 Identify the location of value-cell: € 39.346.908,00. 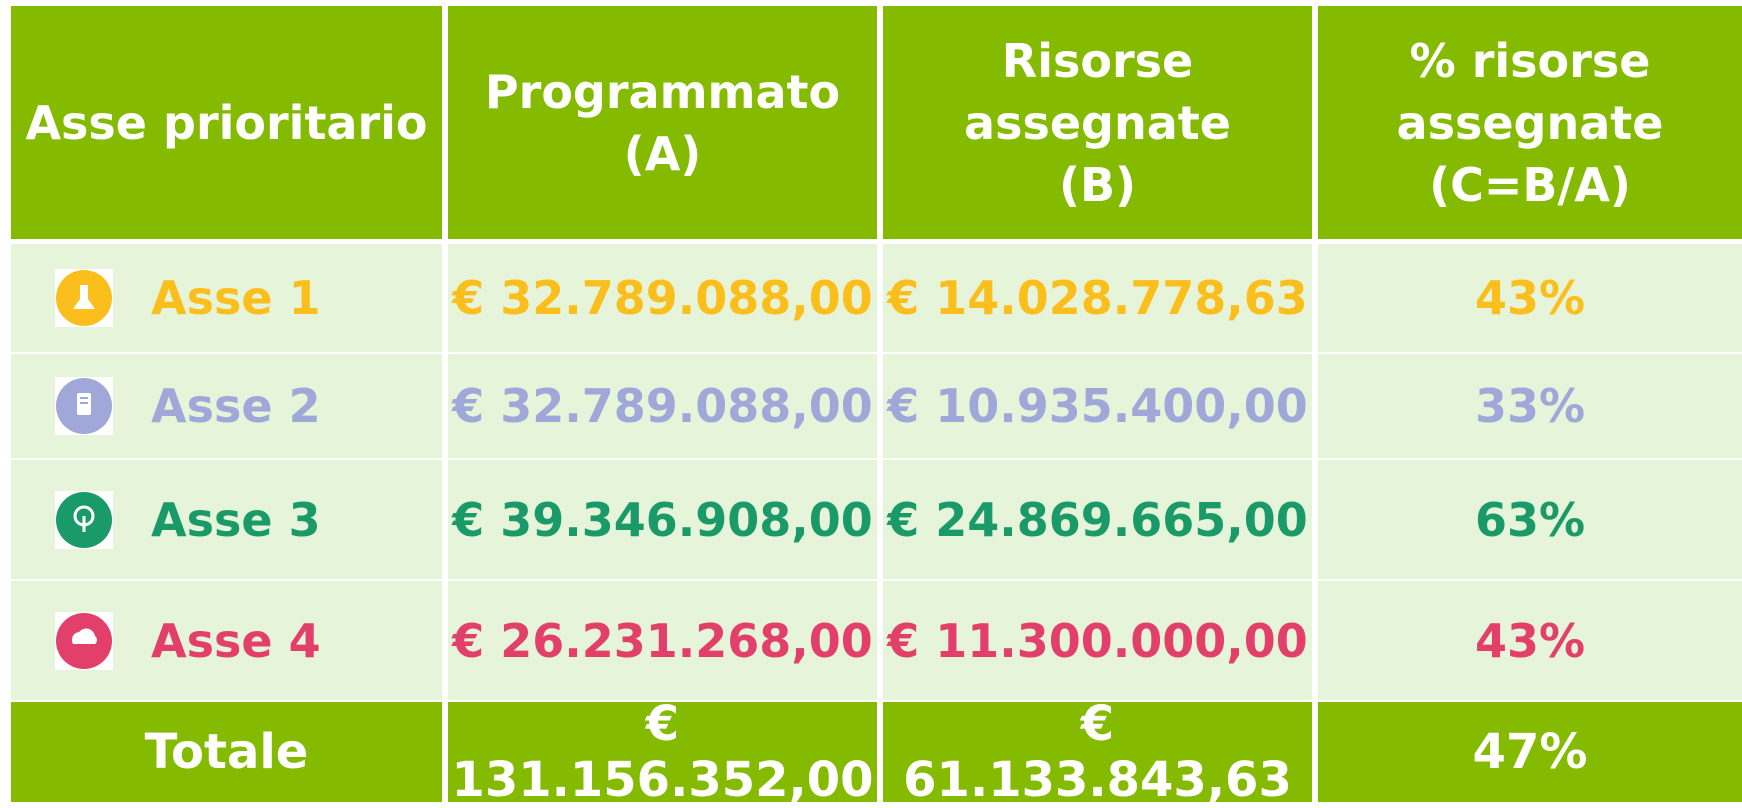
(662, 519).